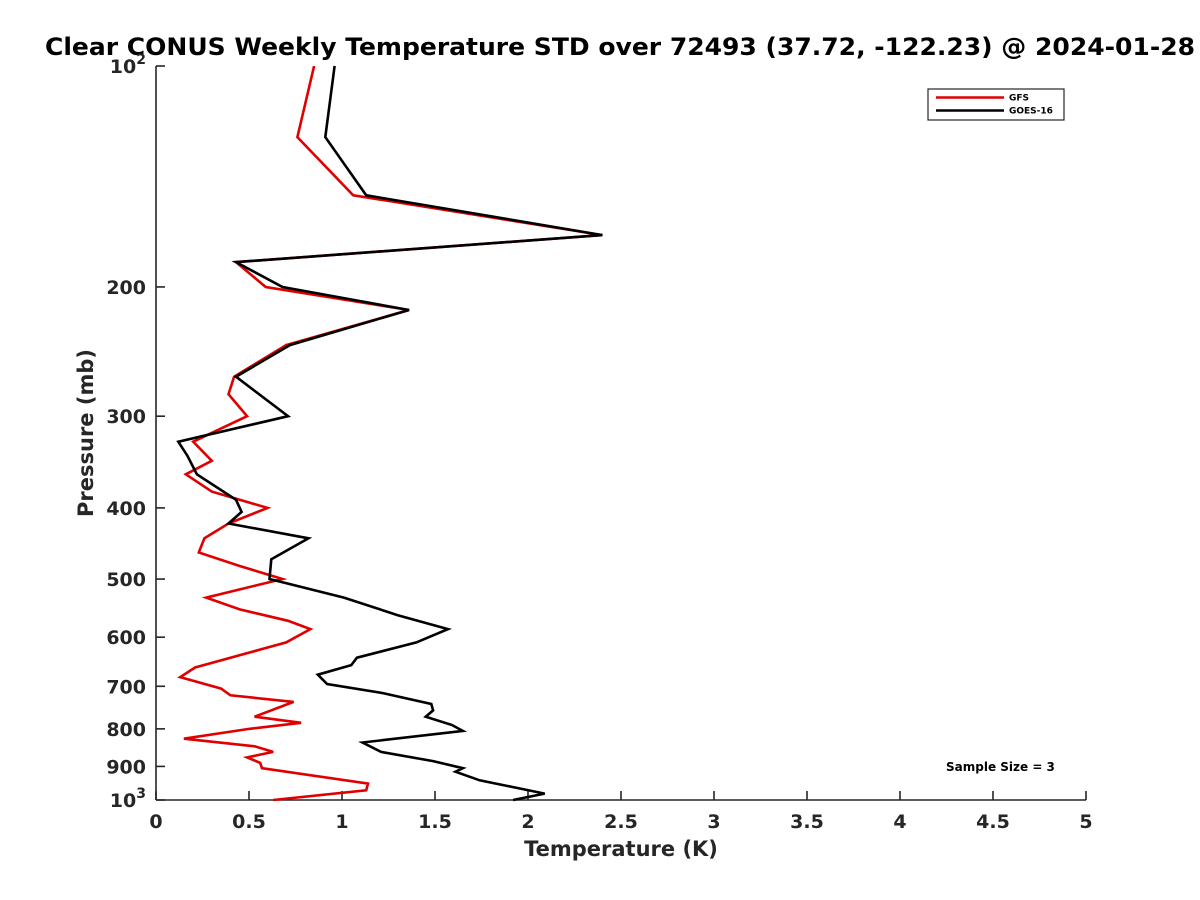 The width and height of the screenshot is (1200, 900). What do you see at coordinates (807, 822) in the screenshot?
I see `x-tick-label: 3.5` at bounding box center [807, 822].